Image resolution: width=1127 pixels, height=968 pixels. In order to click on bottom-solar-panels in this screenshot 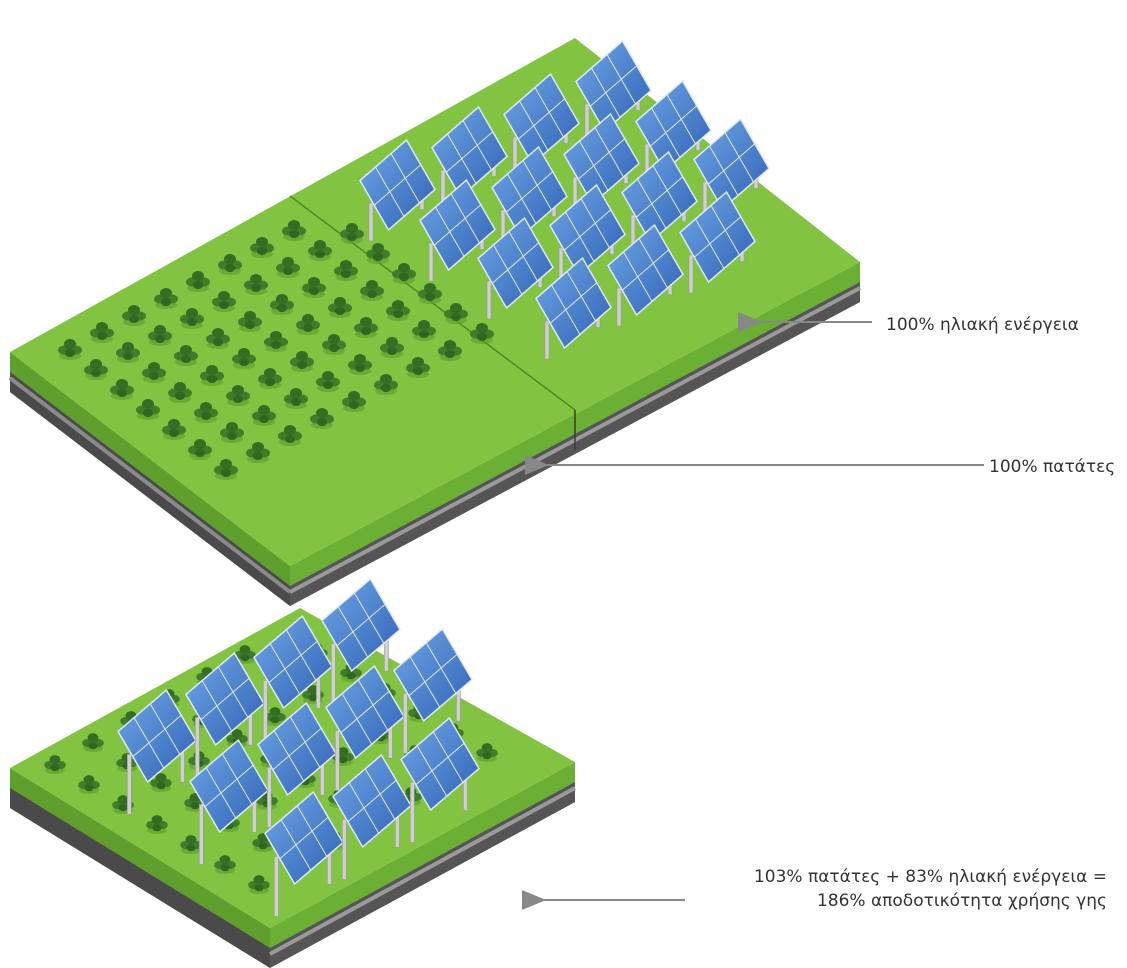, I will do `click(298, 747)`.